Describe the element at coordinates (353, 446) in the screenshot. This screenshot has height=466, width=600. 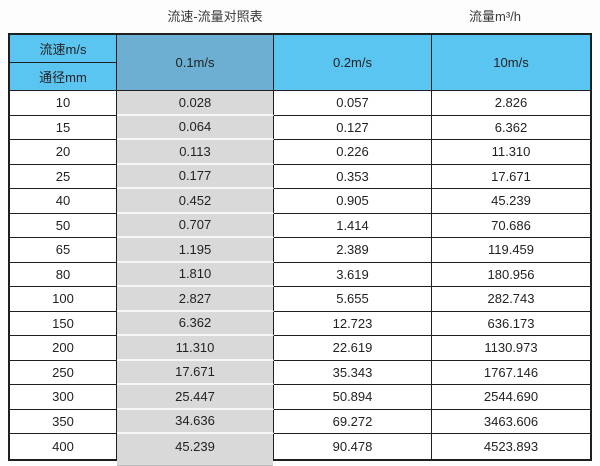
I see `cell-flow-0.2ms: 90.478` at that location.